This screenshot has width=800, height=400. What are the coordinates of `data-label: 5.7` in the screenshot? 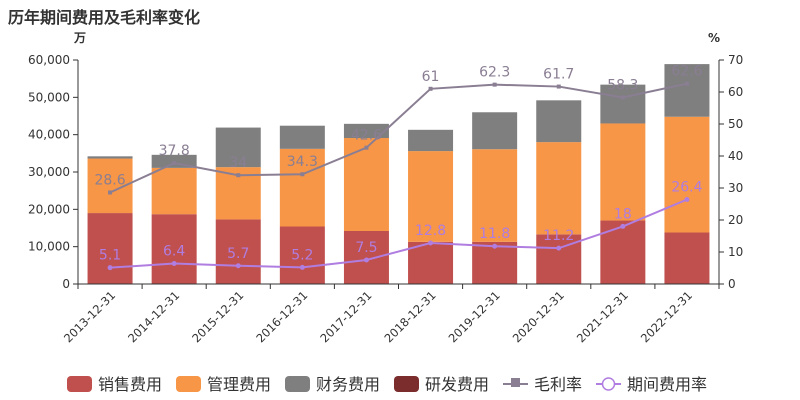 It's located at (238, 254).